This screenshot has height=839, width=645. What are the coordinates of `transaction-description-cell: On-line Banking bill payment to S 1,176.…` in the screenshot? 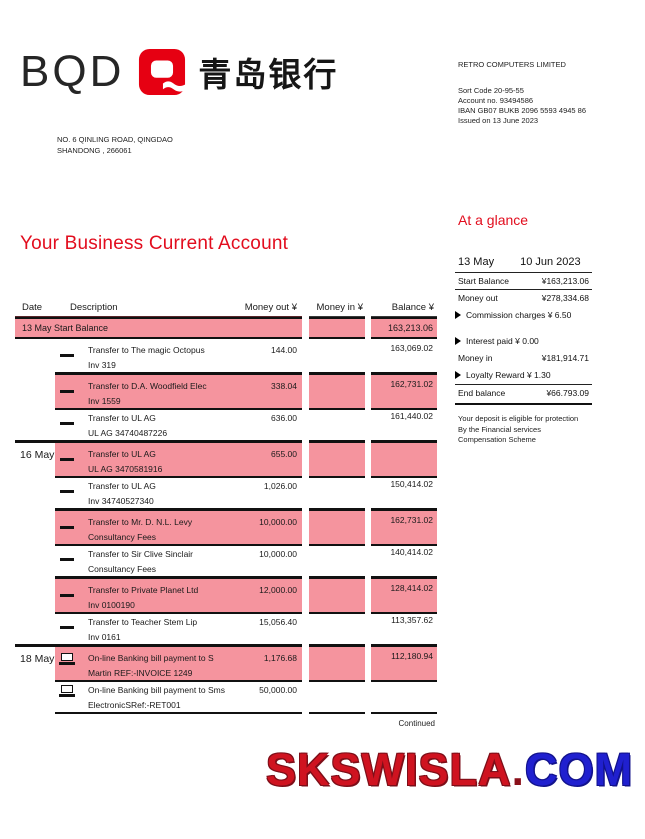 It's located at (178, 663).